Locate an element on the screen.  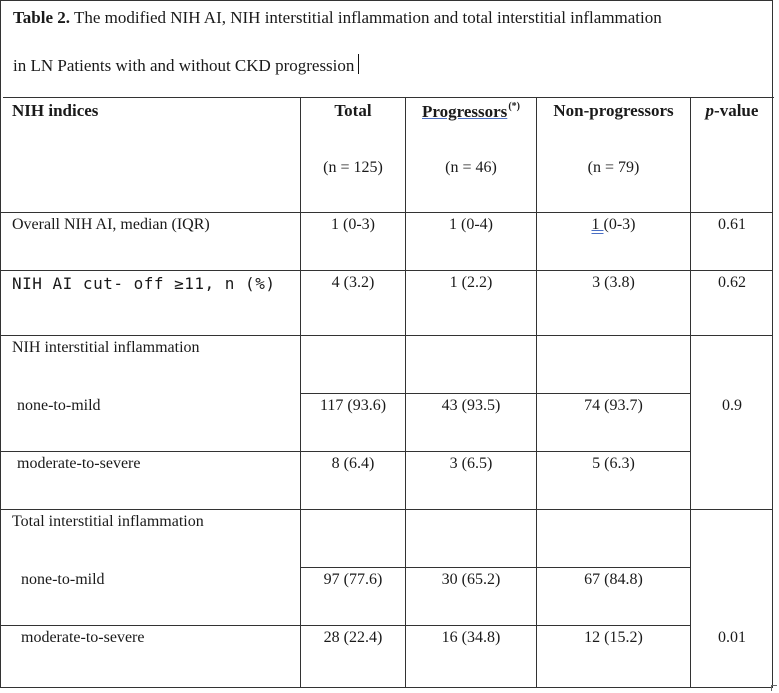
cell-progressors: 30 (65.2) is located at coordinates (471, 579).